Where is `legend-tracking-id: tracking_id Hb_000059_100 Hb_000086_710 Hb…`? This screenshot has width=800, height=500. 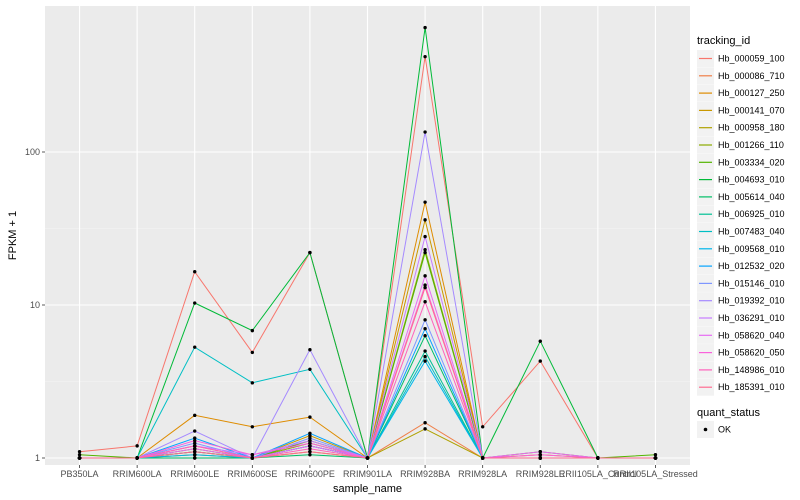 legend-tracking-id: tracking_id Hb_000059_100 Hb_000086_710 Hb… is located at coordinates (741, 215).